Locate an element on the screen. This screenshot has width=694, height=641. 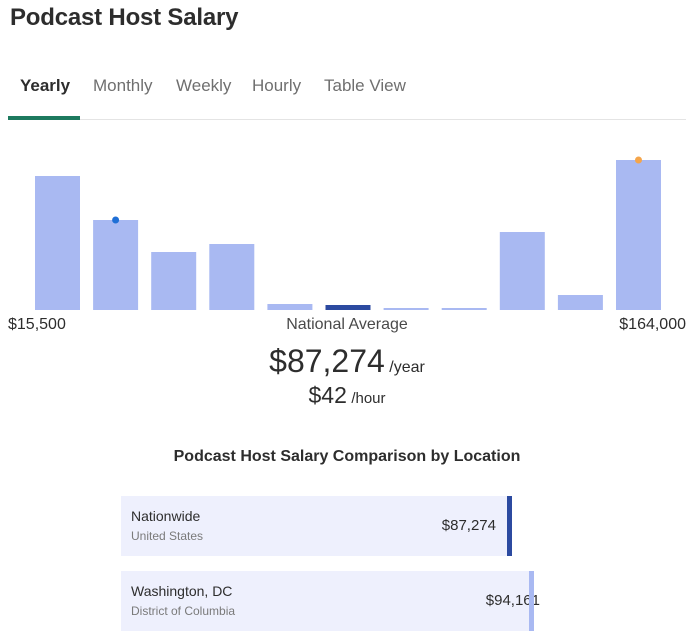
tab-yearly: Yearly is located at coordinates (45, 85).